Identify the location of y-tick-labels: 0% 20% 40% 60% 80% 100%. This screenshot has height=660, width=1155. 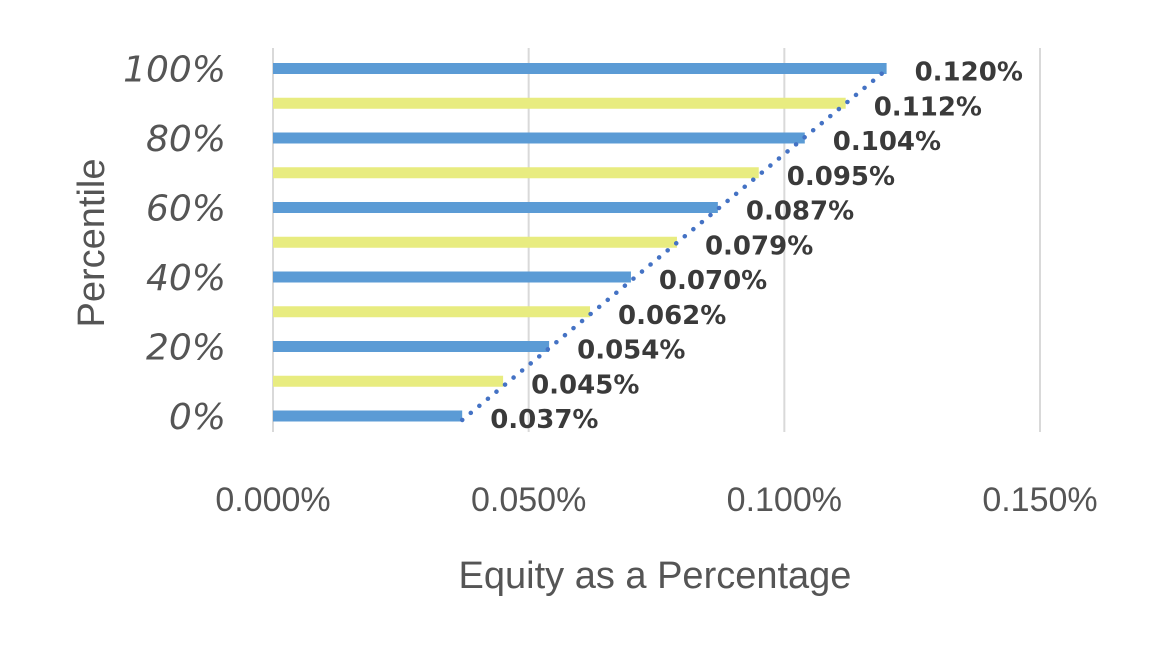
(174, 244).